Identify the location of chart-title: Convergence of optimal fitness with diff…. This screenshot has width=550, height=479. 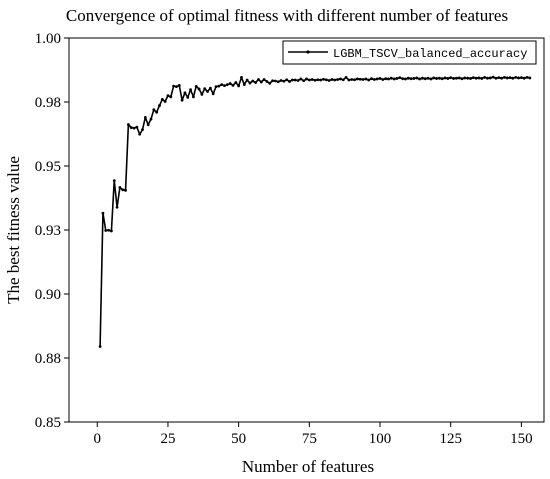
(287, 15).